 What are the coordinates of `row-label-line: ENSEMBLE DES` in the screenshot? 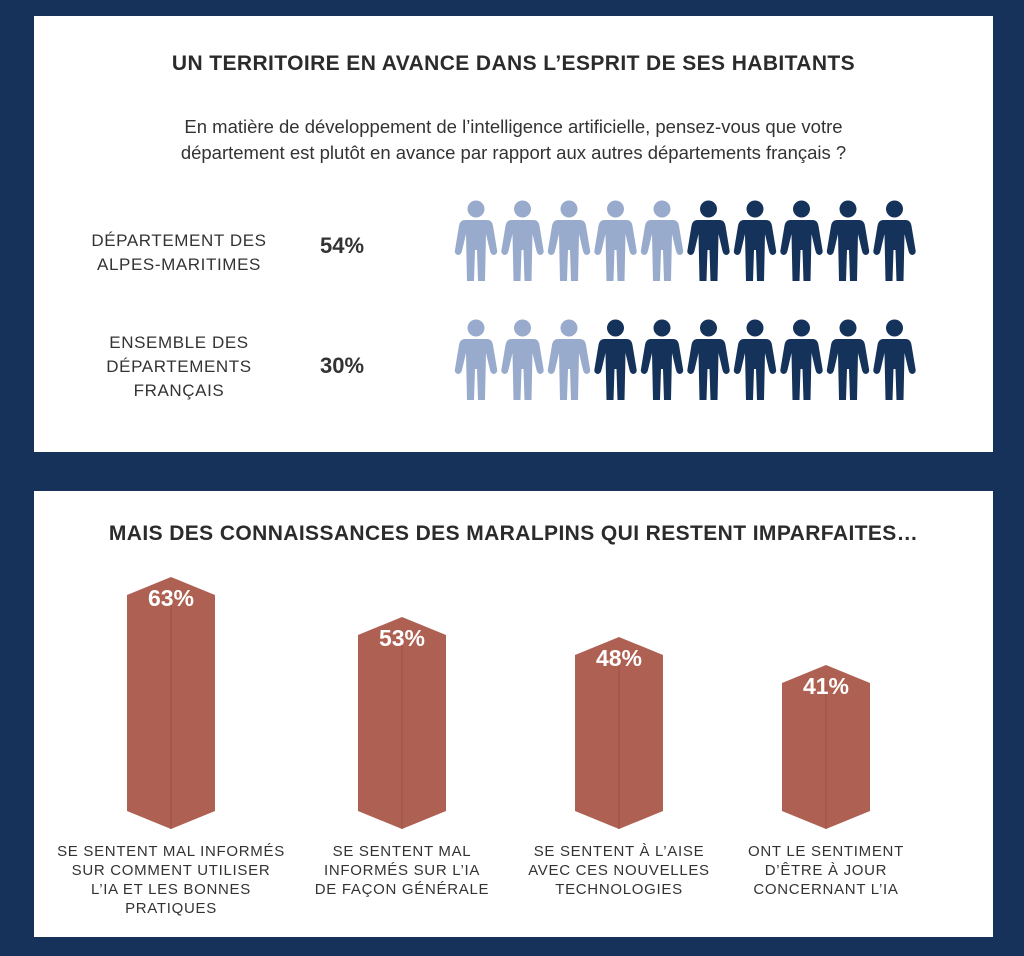 It's located at (179, 342).